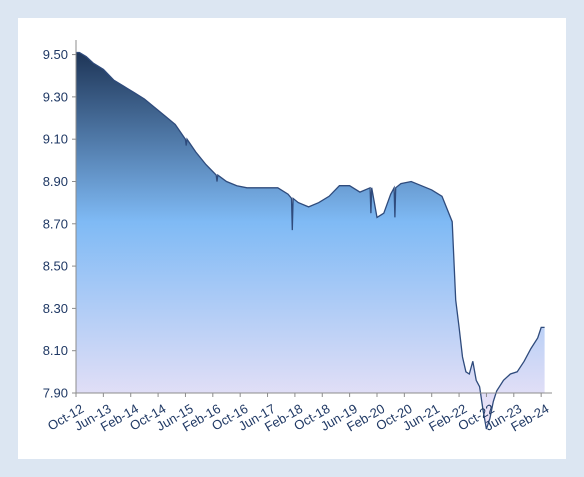 This screenshot has height=477, width=584. What do you see at coordinates (55, 139) in the screenshot?
I see `y-tick-label: 9.10` at bounding box center [55, 139].